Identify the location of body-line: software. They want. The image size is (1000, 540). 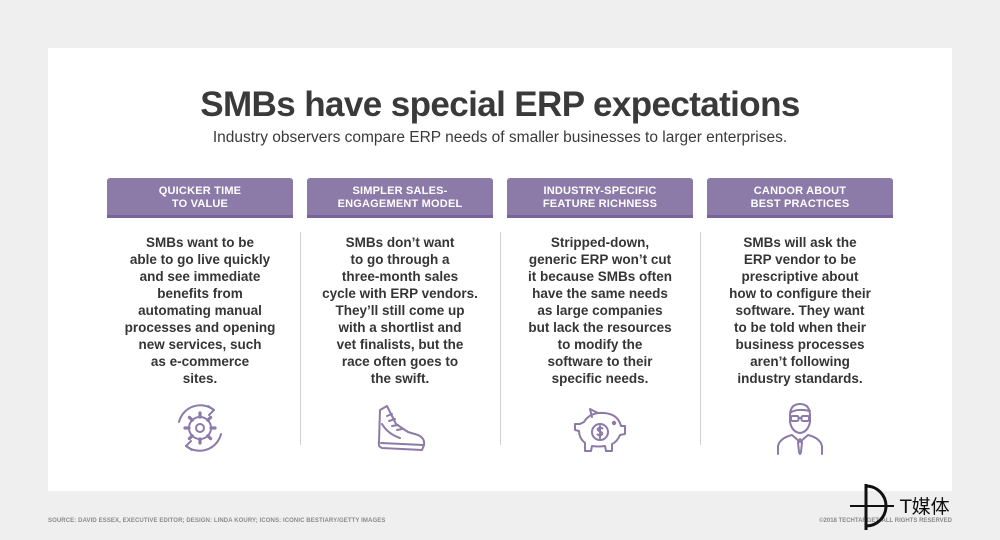
(800, 310).